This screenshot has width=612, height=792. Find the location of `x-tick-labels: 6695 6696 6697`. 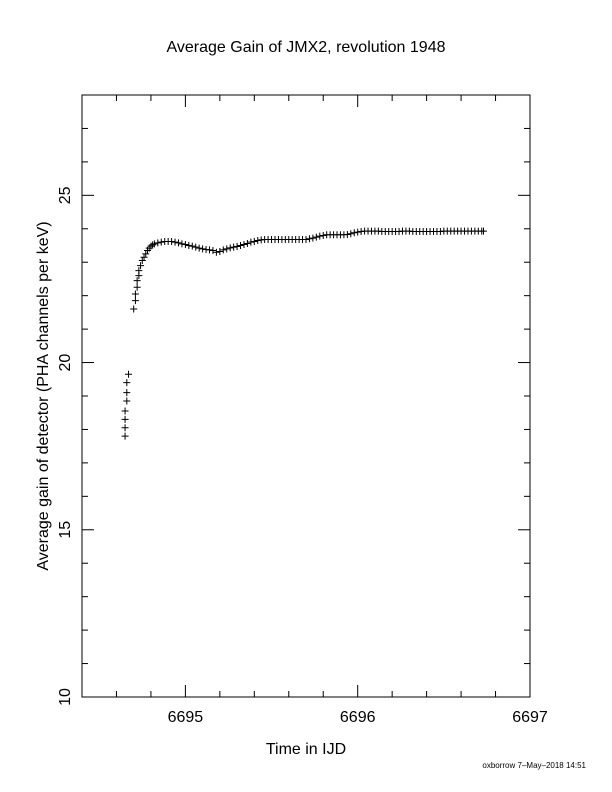

x-tick-labels: 6695 6696 6697 is located at coordinates (358, 717).